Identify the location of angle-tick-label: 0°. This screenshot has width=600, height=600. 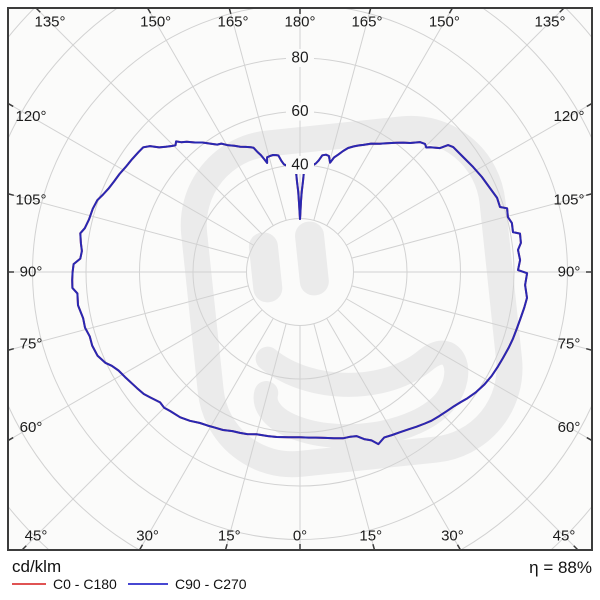
(300, 536).